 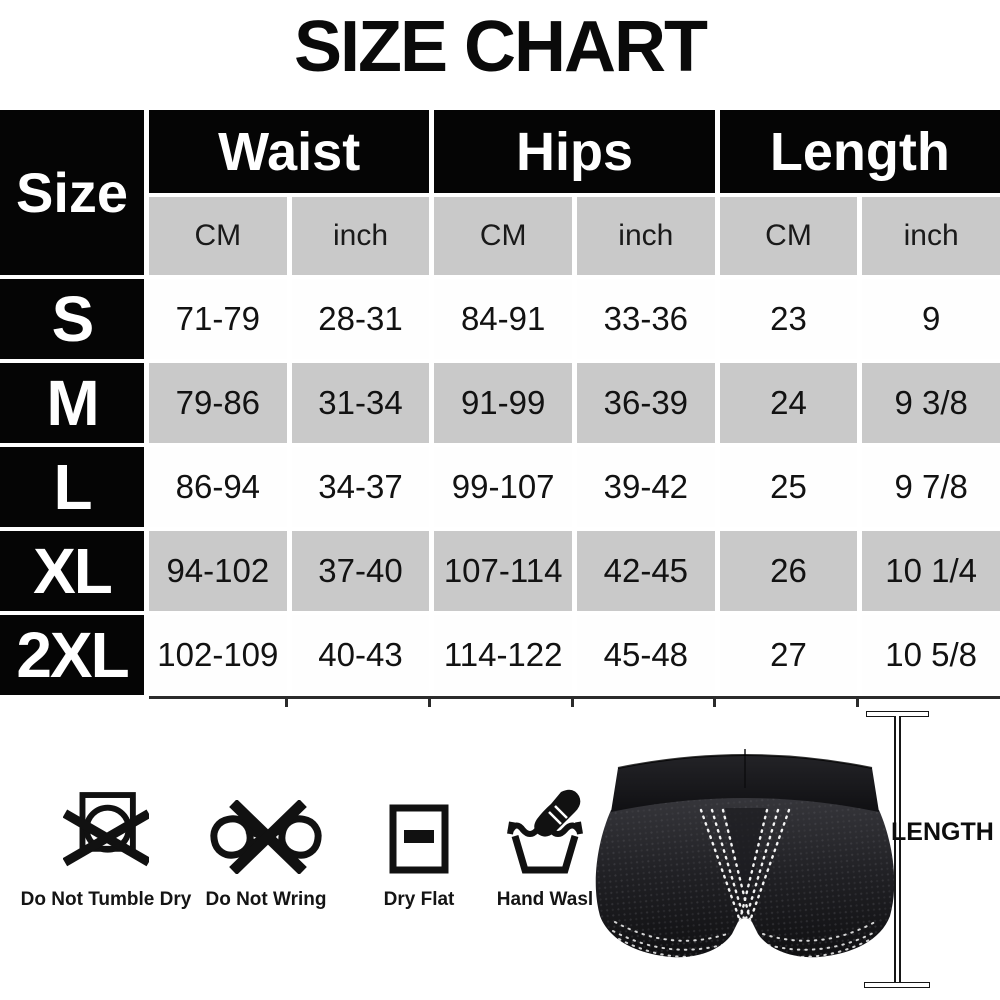 I want to click on table-cell: 37-40, so click(x=360, y=571).